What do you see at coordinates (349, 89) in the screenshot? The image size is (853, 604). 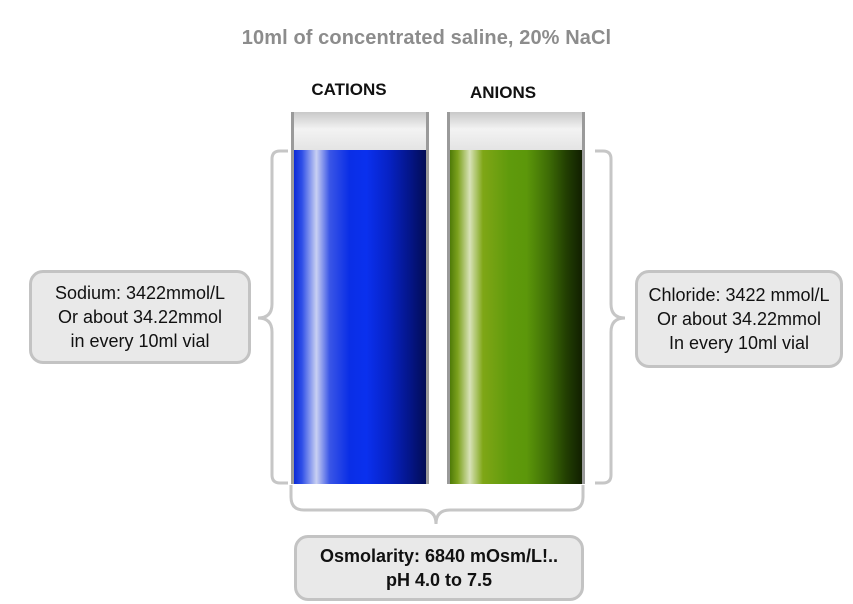 I see `cations-label: CATIONS` at bounding box center [349, 89].